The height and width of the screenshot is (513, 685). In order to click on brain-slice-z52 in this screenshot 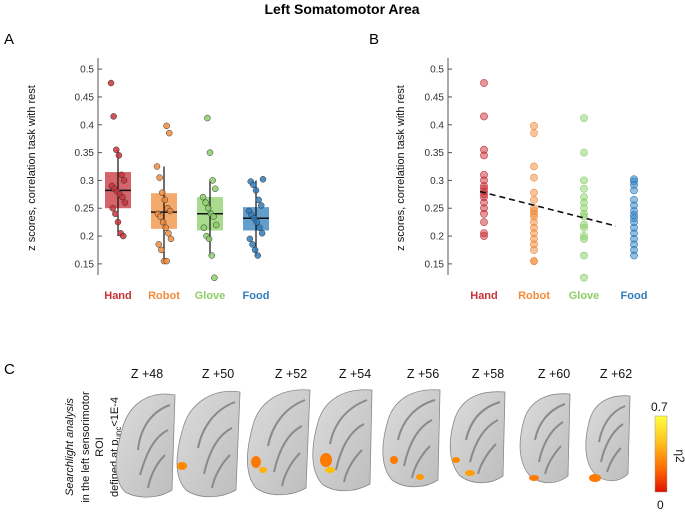, I will do `click(279, 442)`.